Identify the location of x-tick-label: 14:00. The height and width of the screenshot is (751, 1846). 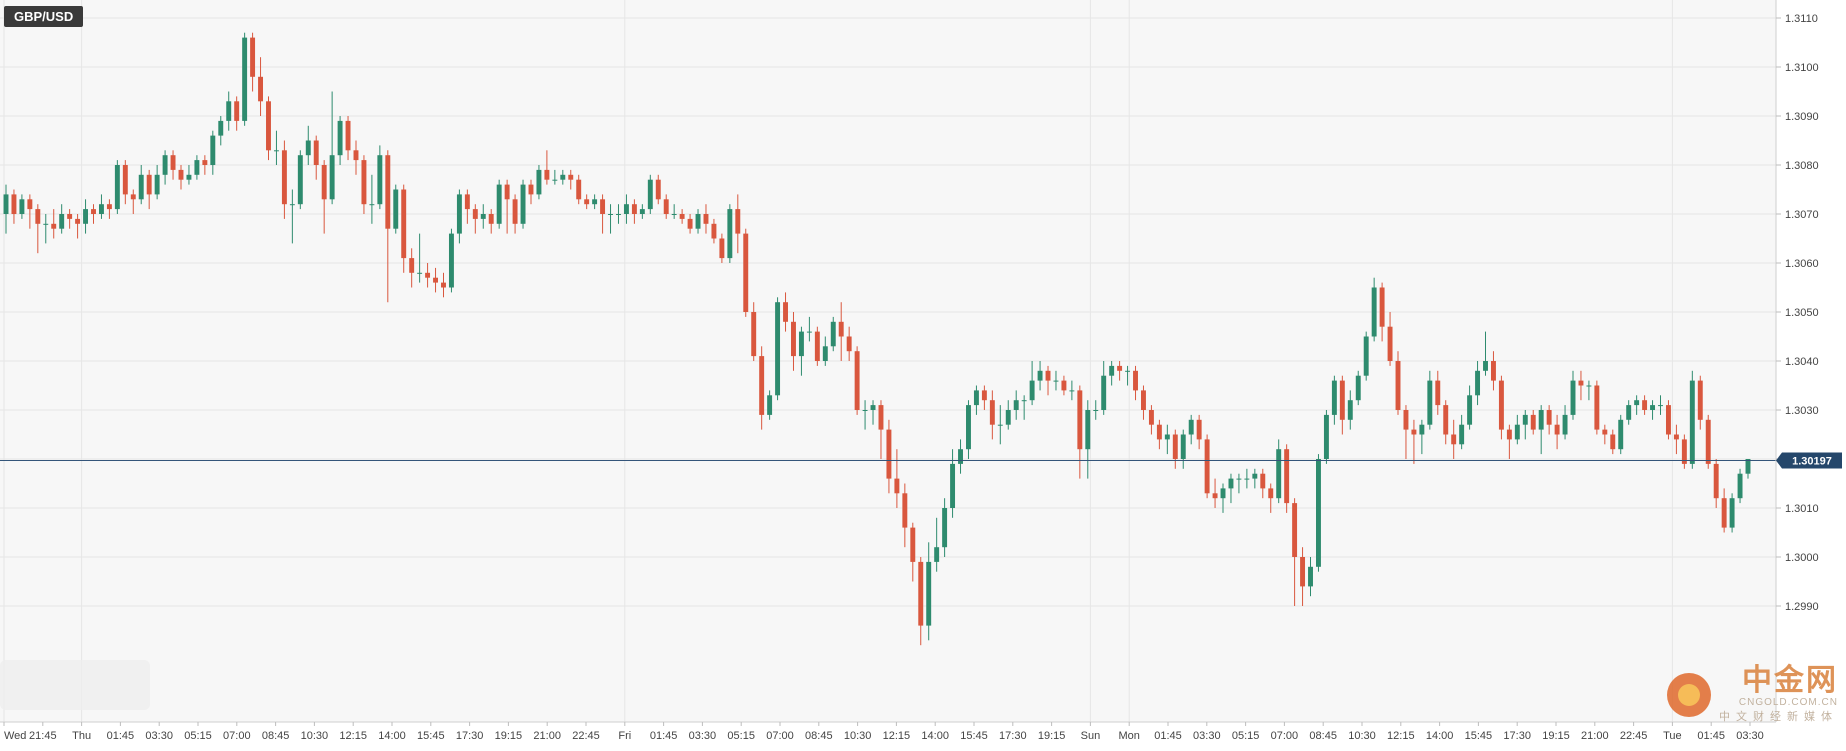
(935, 736).